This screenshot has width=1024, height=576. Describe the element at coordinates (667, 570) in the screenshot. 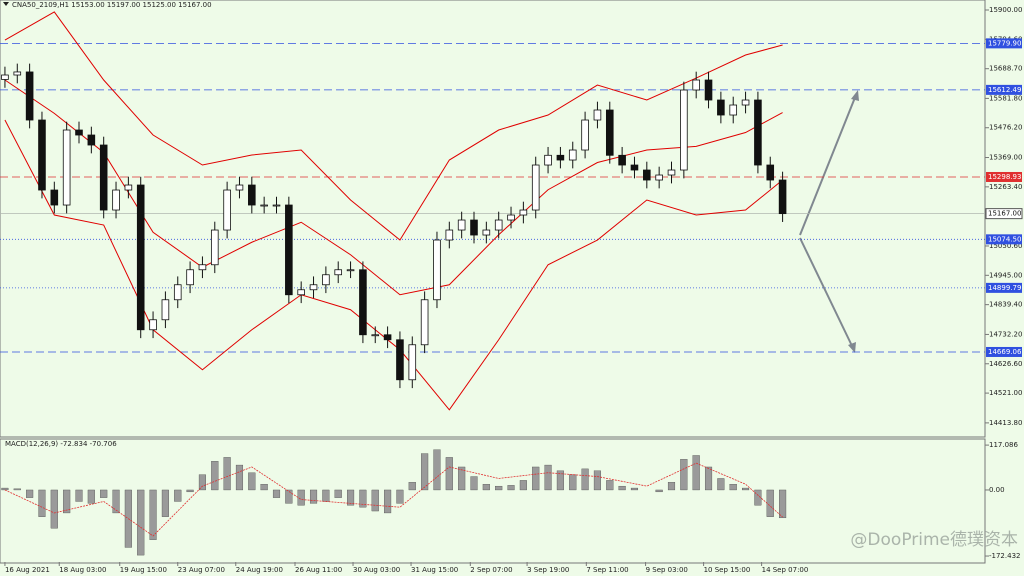

I see `x-tick-label: 9 Sep 03:00` at that location.